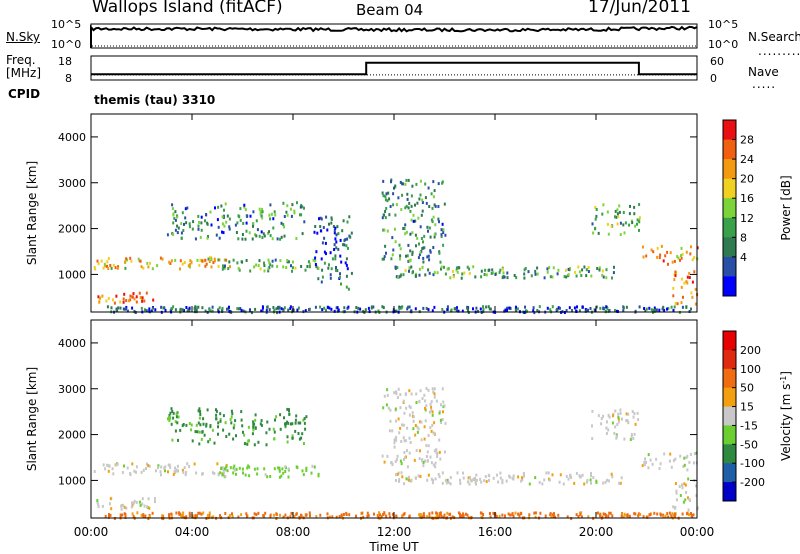 The image size is (800, 554). What do you see at coordinates (391, 70) in the screenshot?
I see `freq-panel: 18 8 60 0` at bounding box center [391, 70].